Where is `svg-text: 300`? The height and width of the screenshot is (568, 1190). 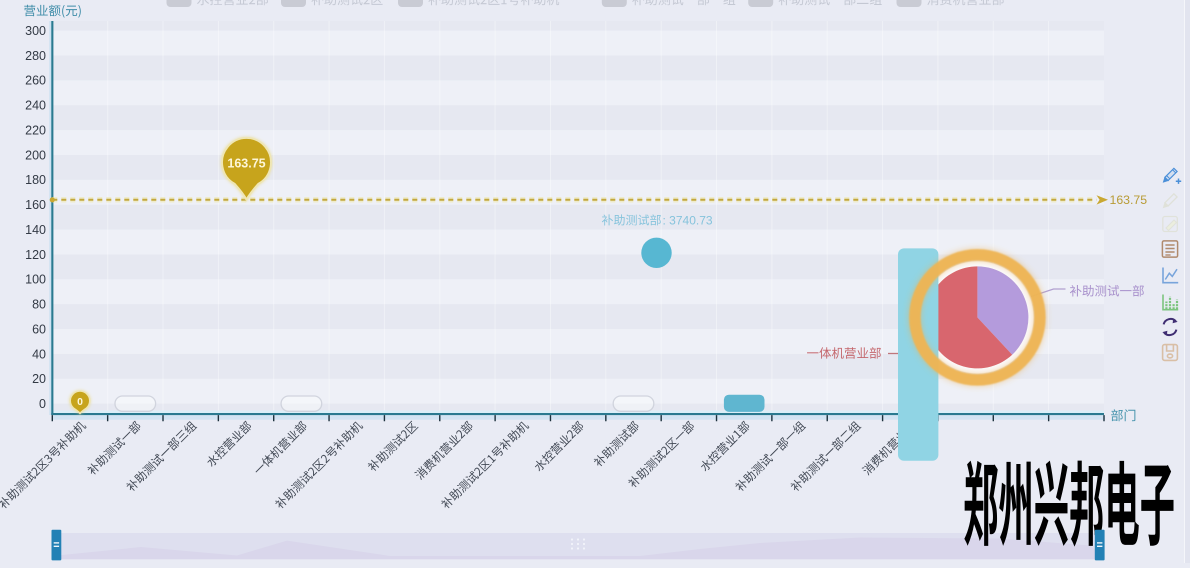 svg-text: 300 is located at coordinates (35, 31).